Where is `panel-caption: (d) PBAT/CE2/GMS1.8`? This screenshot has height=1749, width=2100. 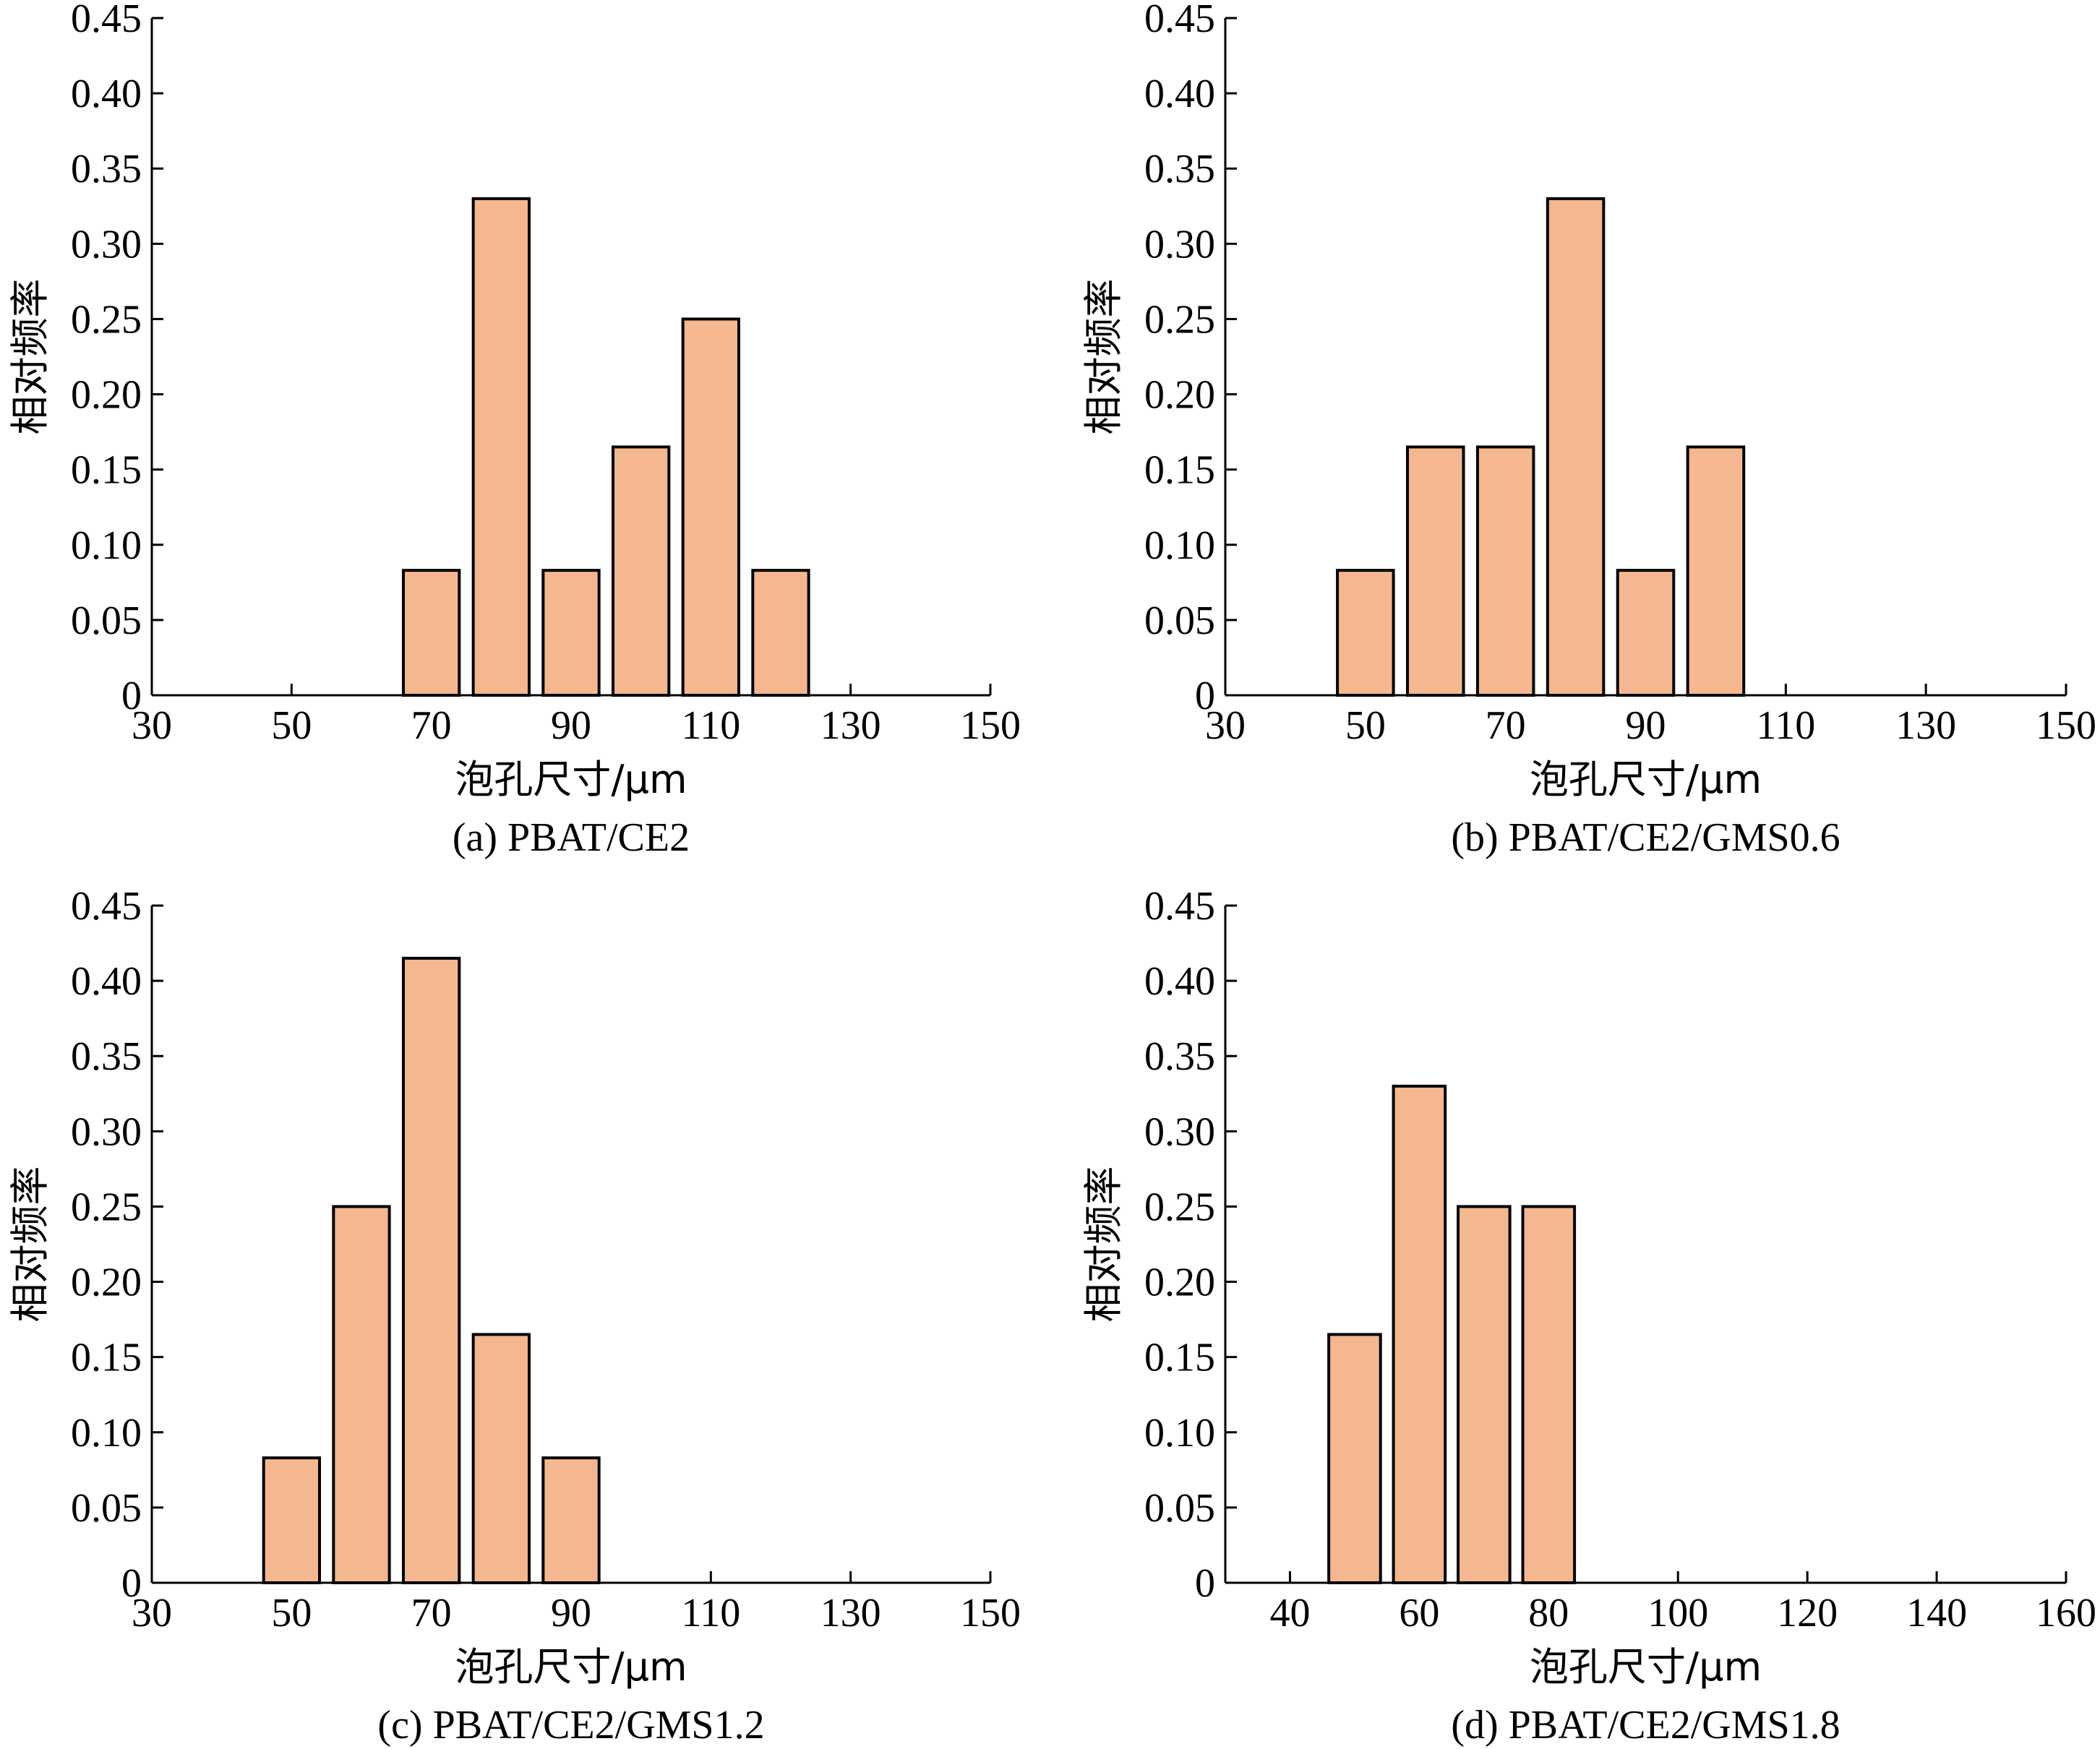
panel-caption: (d) PBAT/CE2/GMS1.8 is located at coordinates (1645, 1725).